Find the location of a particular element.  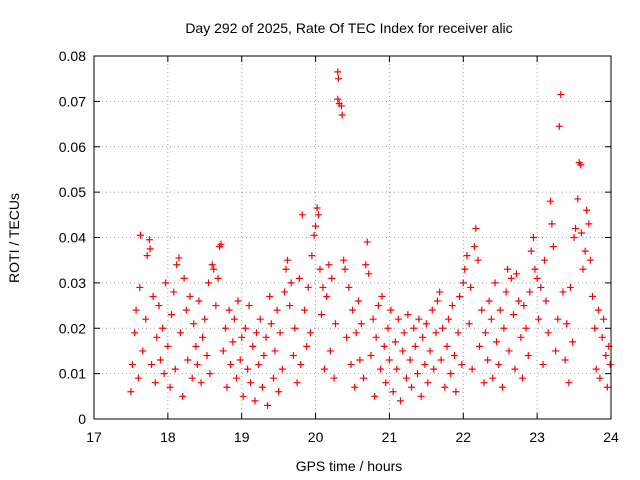

y-tick-label: 0.01 is located at coordinates (72, 374).